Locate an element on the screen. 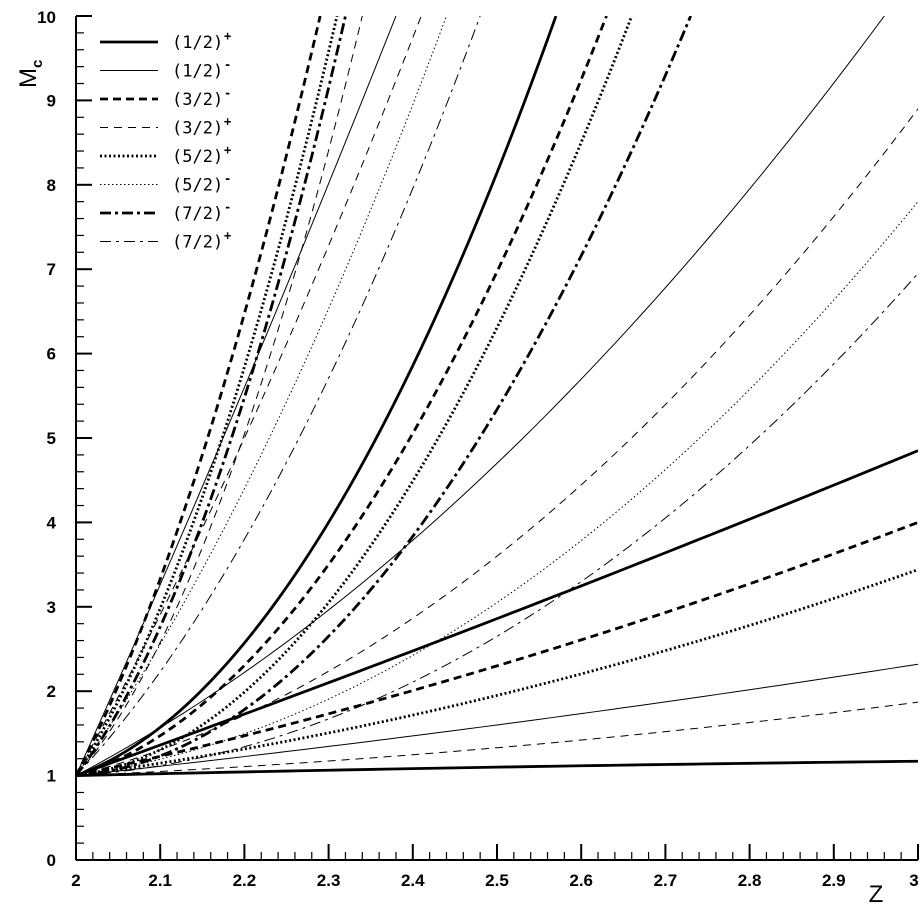 The image size is (924, 909). y-tick-label: 6 is located at coordinates (51, 354).